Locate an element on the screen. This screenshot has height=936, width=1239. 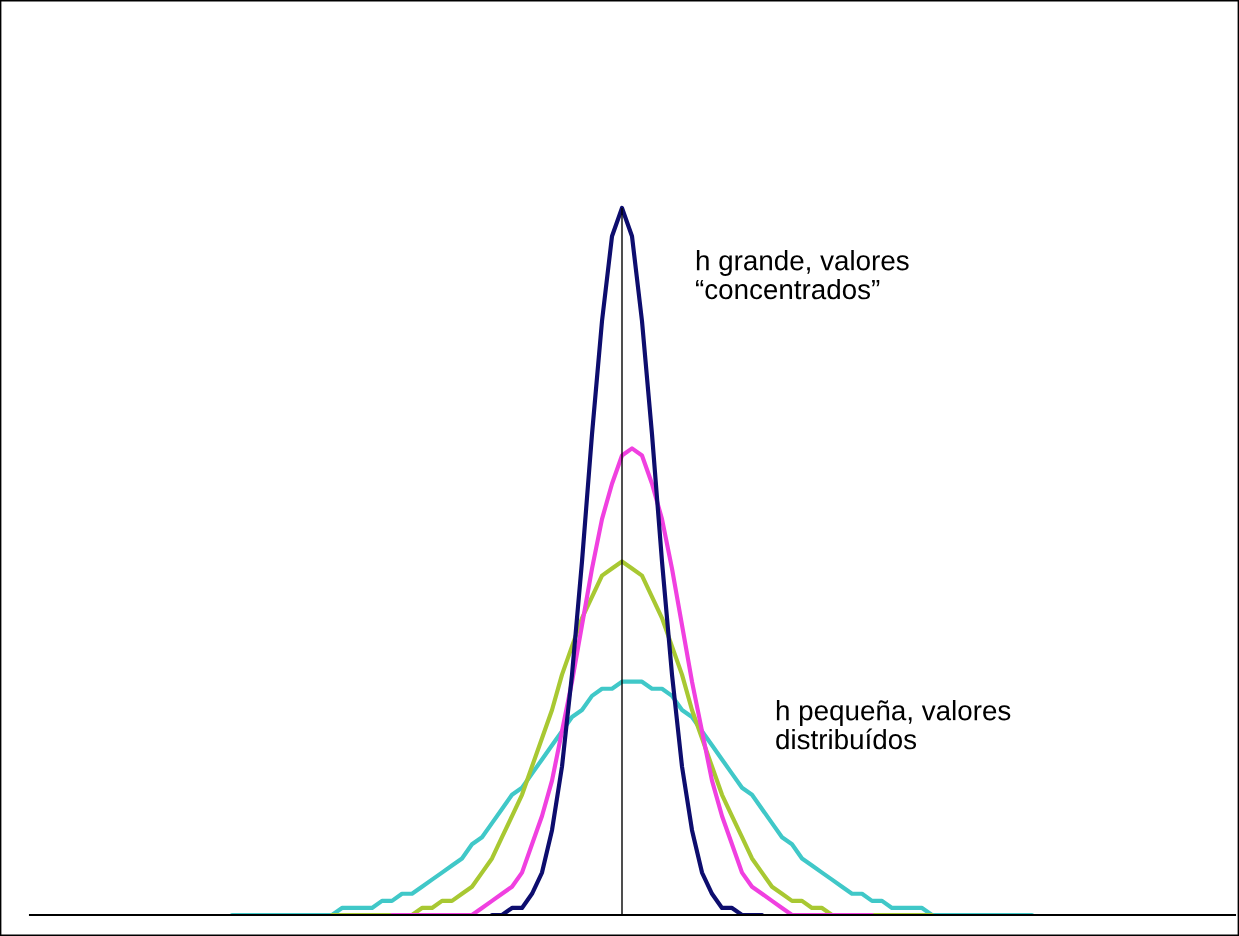
annotation: h grande, valores “concentrados” is located at coordinates (802, 275).